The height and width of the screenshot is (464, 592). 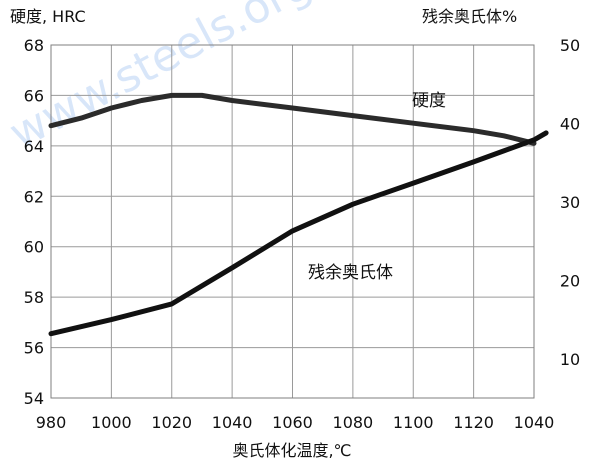 What do you see at coordinates (469, 16) in the screenshot?
I see `right-axis-title: 残余奥氏体%` at bounding box center [469, 16].